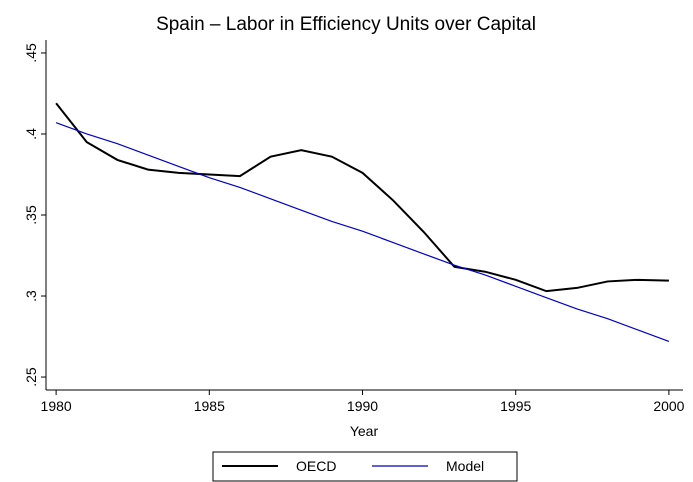 The image size is (693, 482). What do you see at coordinates (31, 53) in the screenshot?
I see `y-tick-label: .45` at bounding box center [31, 53].